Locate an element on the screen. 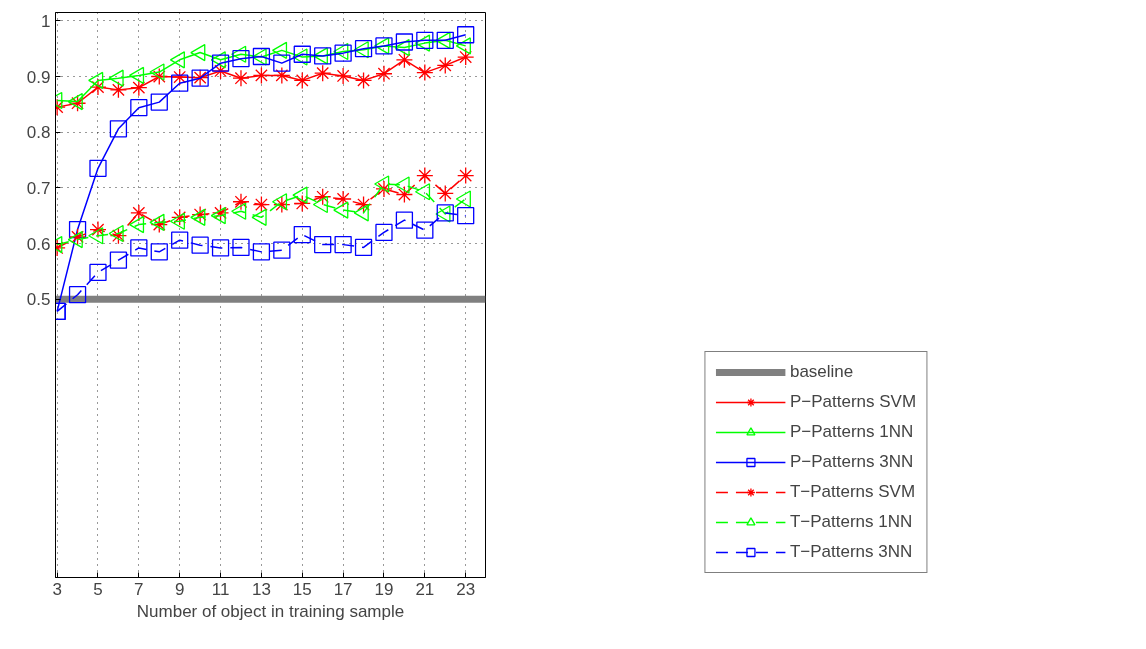 Image resolution: width=1146 pixels, height=649 pixels. x-tick-label: 23 is located at coordinates (466, 589).